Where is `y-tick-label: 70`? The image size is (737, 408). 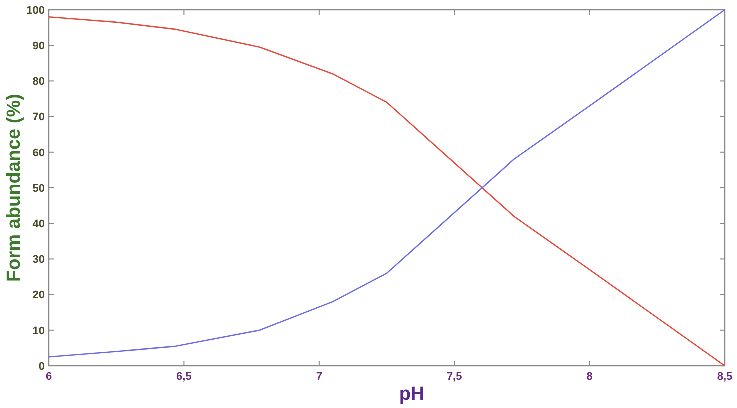 y-tick-label: 70 is located at coordinates (38, 118).